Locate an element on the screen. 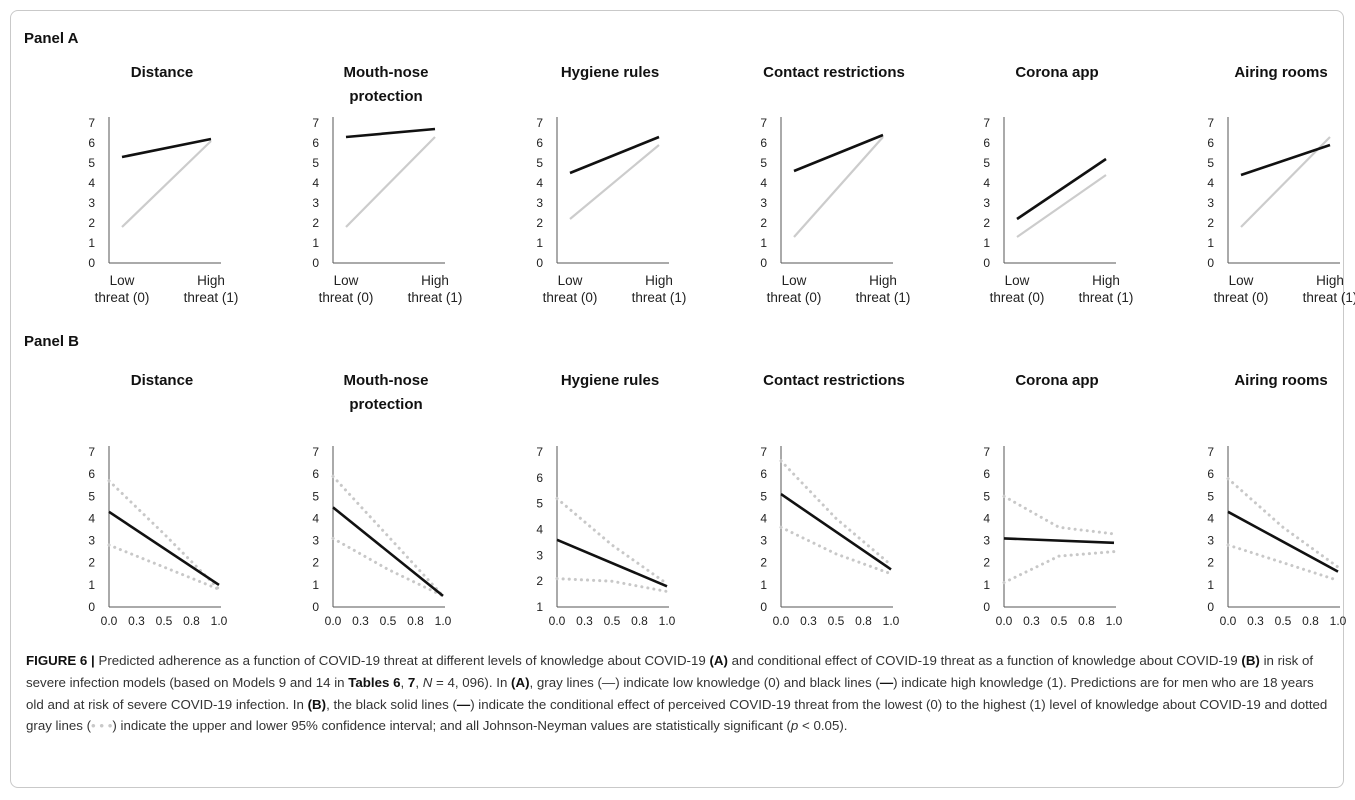 This screenshot has height=800, width=1355. chart-b-3: Hygiene rules 1 2 3 4 5 6 7 0.0 0.3 0.5 0.8 1.0 is located at coordinates (605, 500).